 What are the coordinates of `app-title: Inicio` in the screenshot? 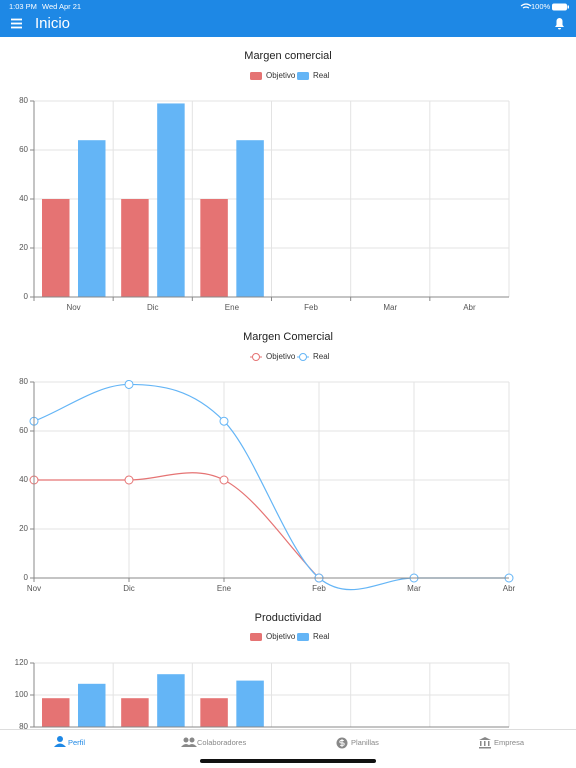 It's located at (52, 23).